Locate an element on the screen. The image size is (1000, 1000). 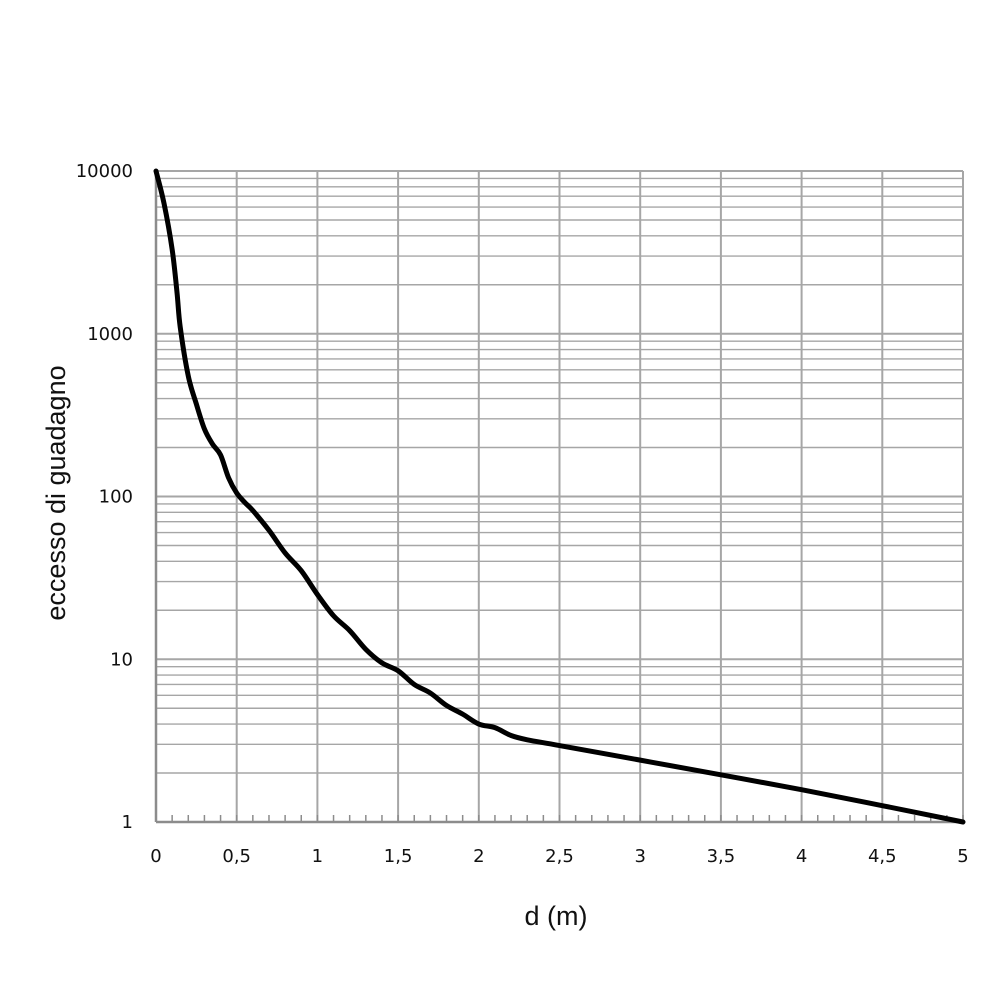
x-tick-label: 1 is located at coordinates (317, 856).